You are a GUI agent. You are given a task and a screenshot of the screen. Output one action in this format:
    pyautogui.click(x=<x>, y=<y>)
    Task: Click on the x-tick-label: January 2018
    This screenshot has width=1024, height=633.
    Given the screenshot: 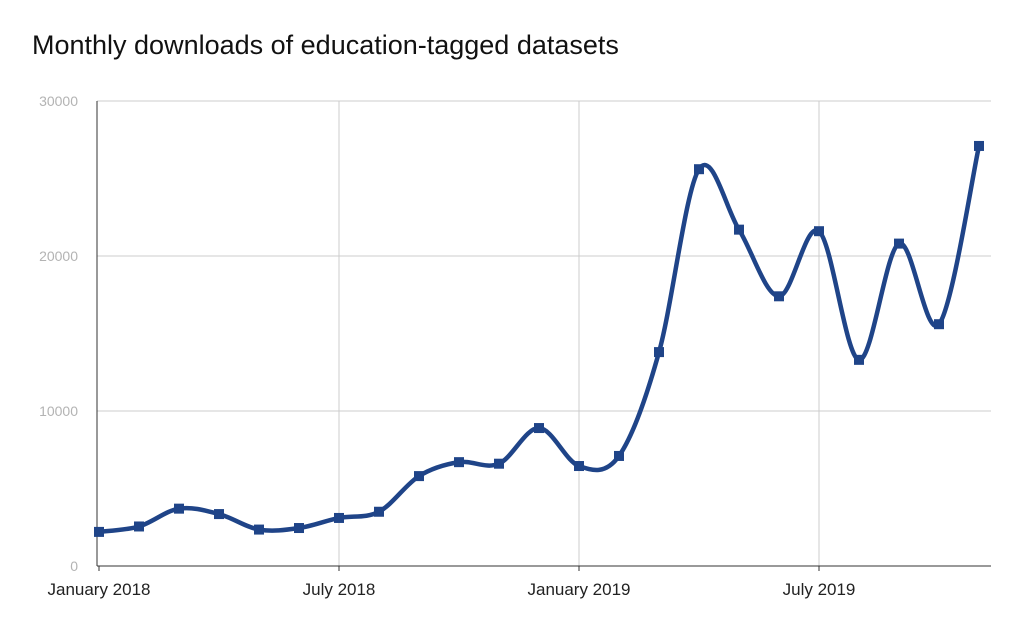 What is the action you would take?
    pyautogui.click(x=98, y=589)
    